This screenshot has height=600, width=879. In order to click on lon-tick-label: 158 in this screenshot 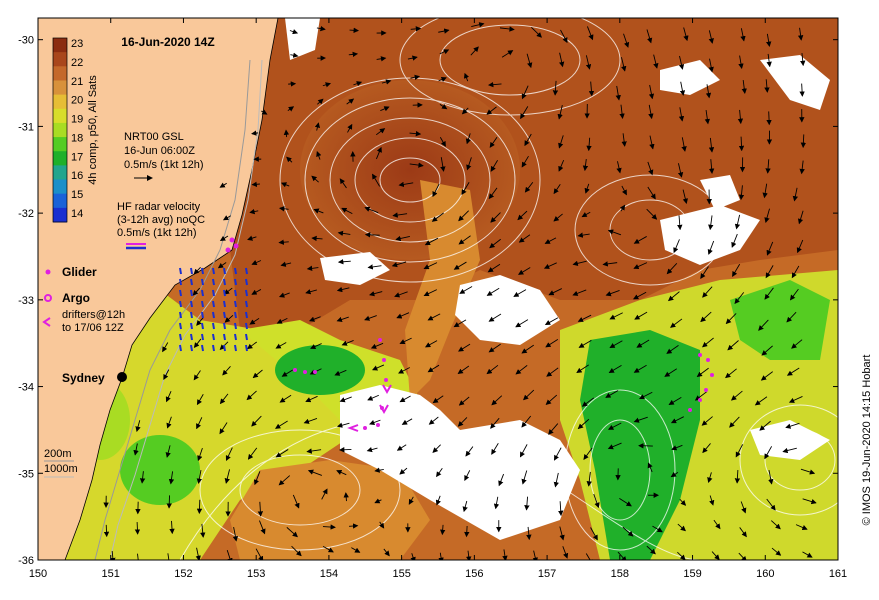, I will do `click(620, 574)`.